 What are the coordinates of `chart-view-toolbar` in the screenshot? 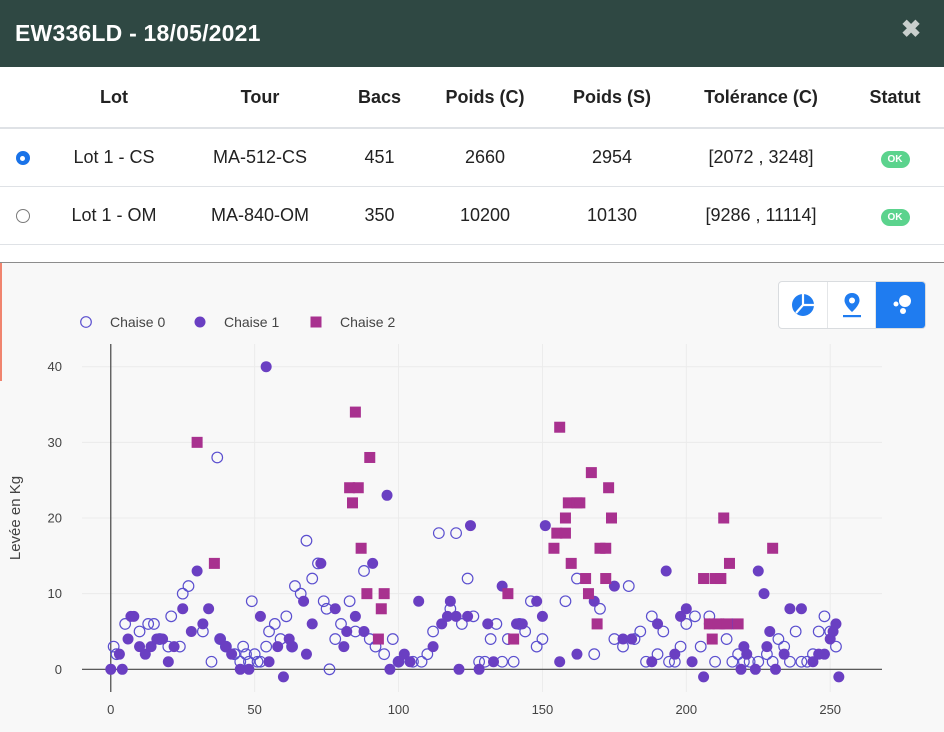 It's located at (852, 305).